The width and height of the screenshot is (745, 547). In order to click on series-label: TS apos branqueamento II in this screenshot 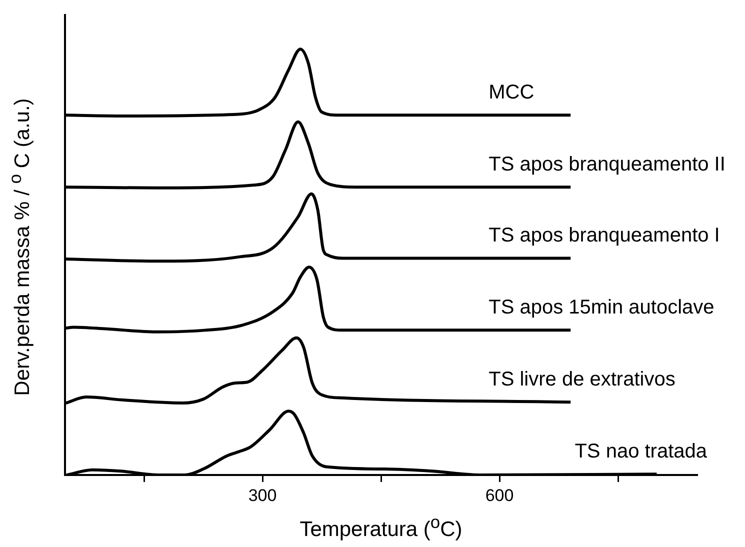, I will do `click(607, 165)`.